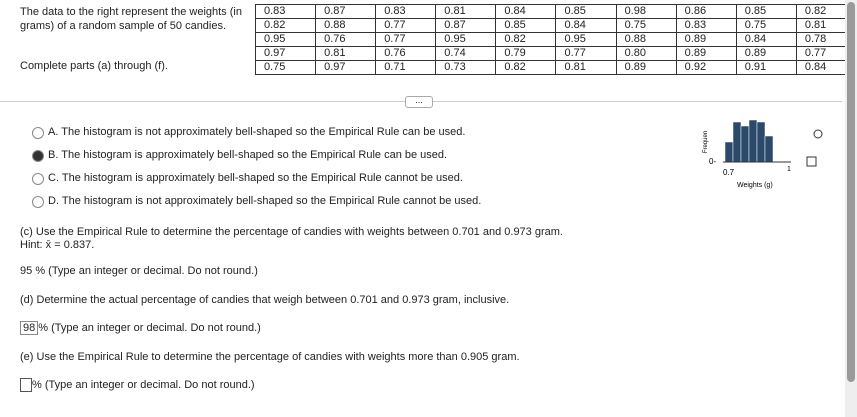 This screenshot has height=417, width=857. Describe the element at coordinates (646, 11) in the screenshot. I see `table-cell: 0.98` at that location.